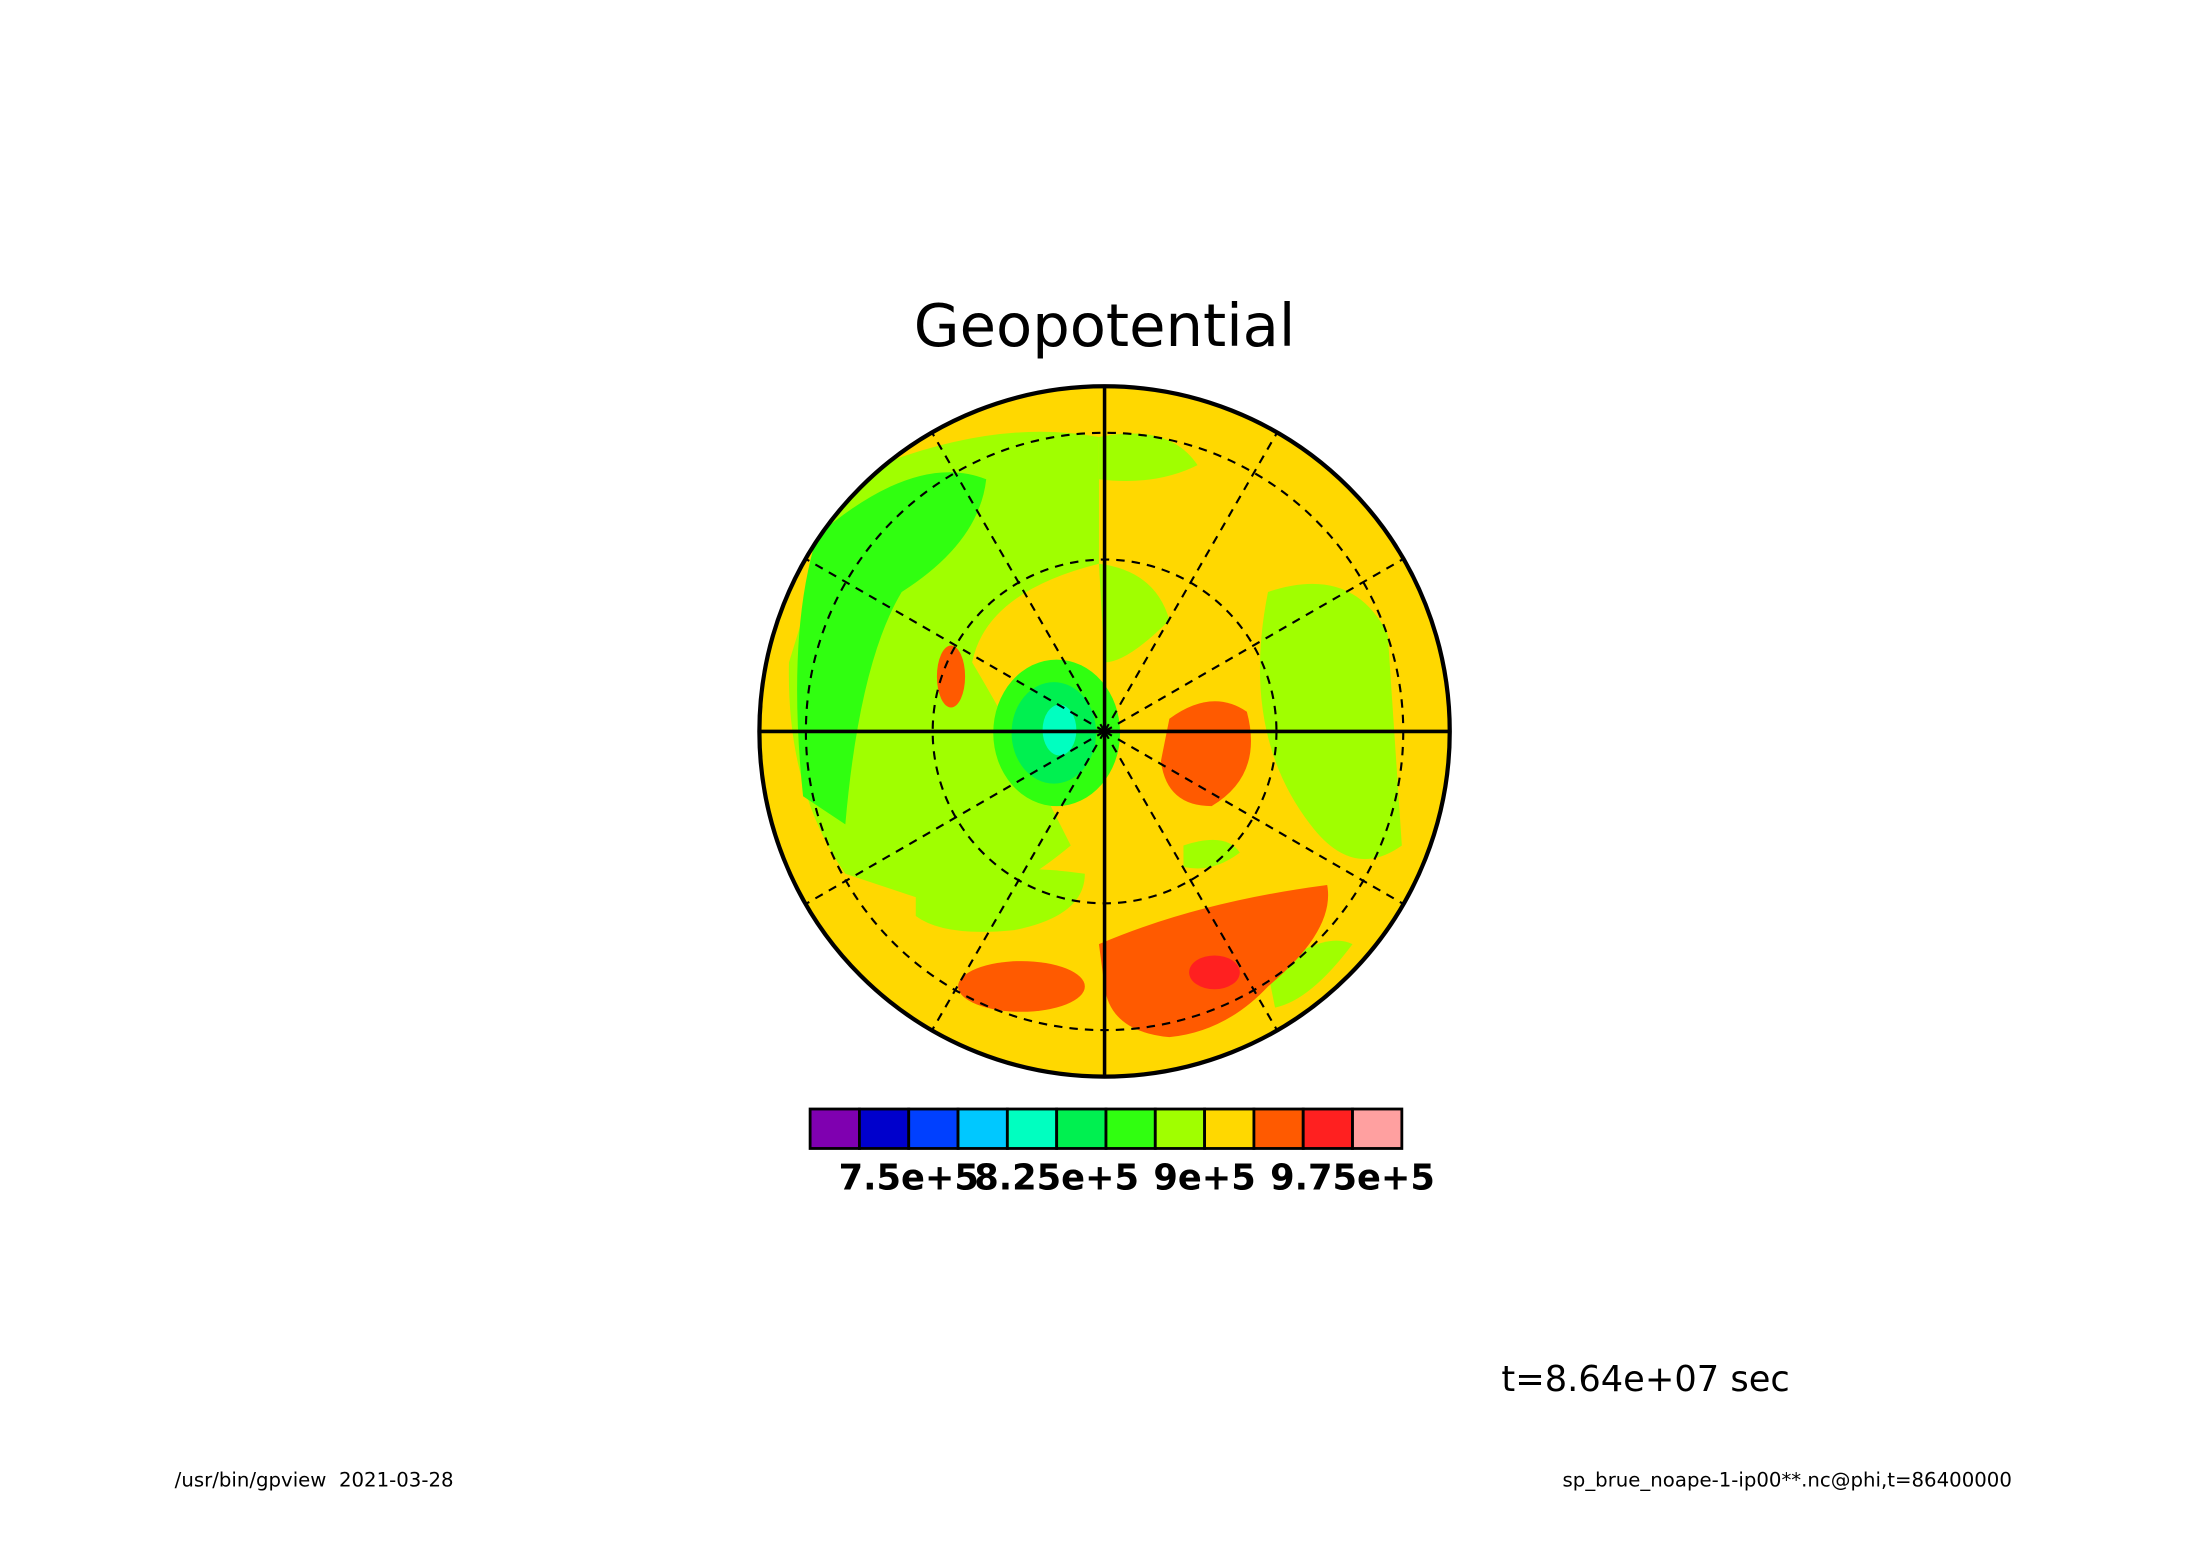 The width and height of the screenshot is (2188, 1546). What do you see at coordinates (1121, 1152) in the screenshot?
I see `colorbar: 7.5e+58.25e+5 9e+5 9.75e+5` at bounding box center [1121, 1152].